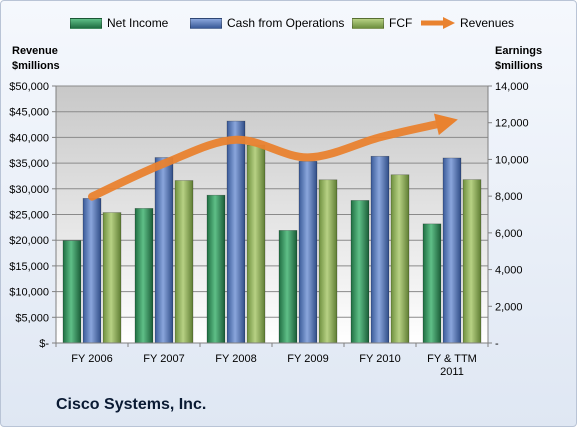 Image resolution: width=577 pixels, height=427 pixels. Describe the element at coordinates (29, 267) in the screenshot. I see `left-tick-label: $15,000` at that location.